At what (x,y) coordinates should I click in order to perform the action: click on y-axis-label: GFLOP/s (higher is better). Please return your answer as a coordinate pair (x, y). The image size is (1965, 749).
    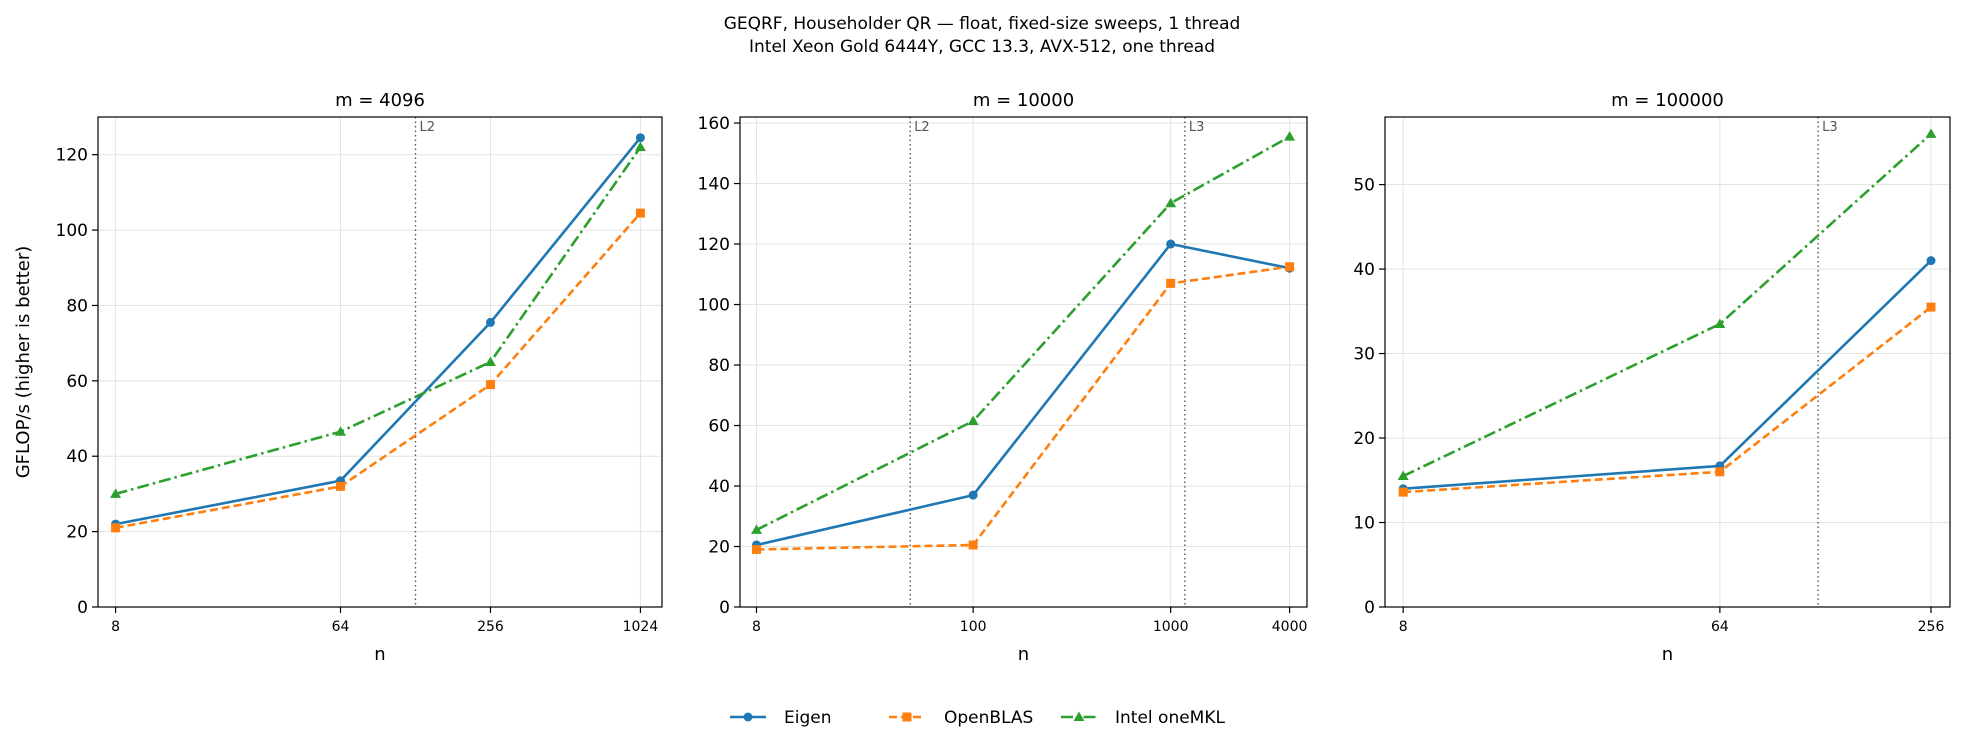
    Looking at the image, I should click on (23, 362).